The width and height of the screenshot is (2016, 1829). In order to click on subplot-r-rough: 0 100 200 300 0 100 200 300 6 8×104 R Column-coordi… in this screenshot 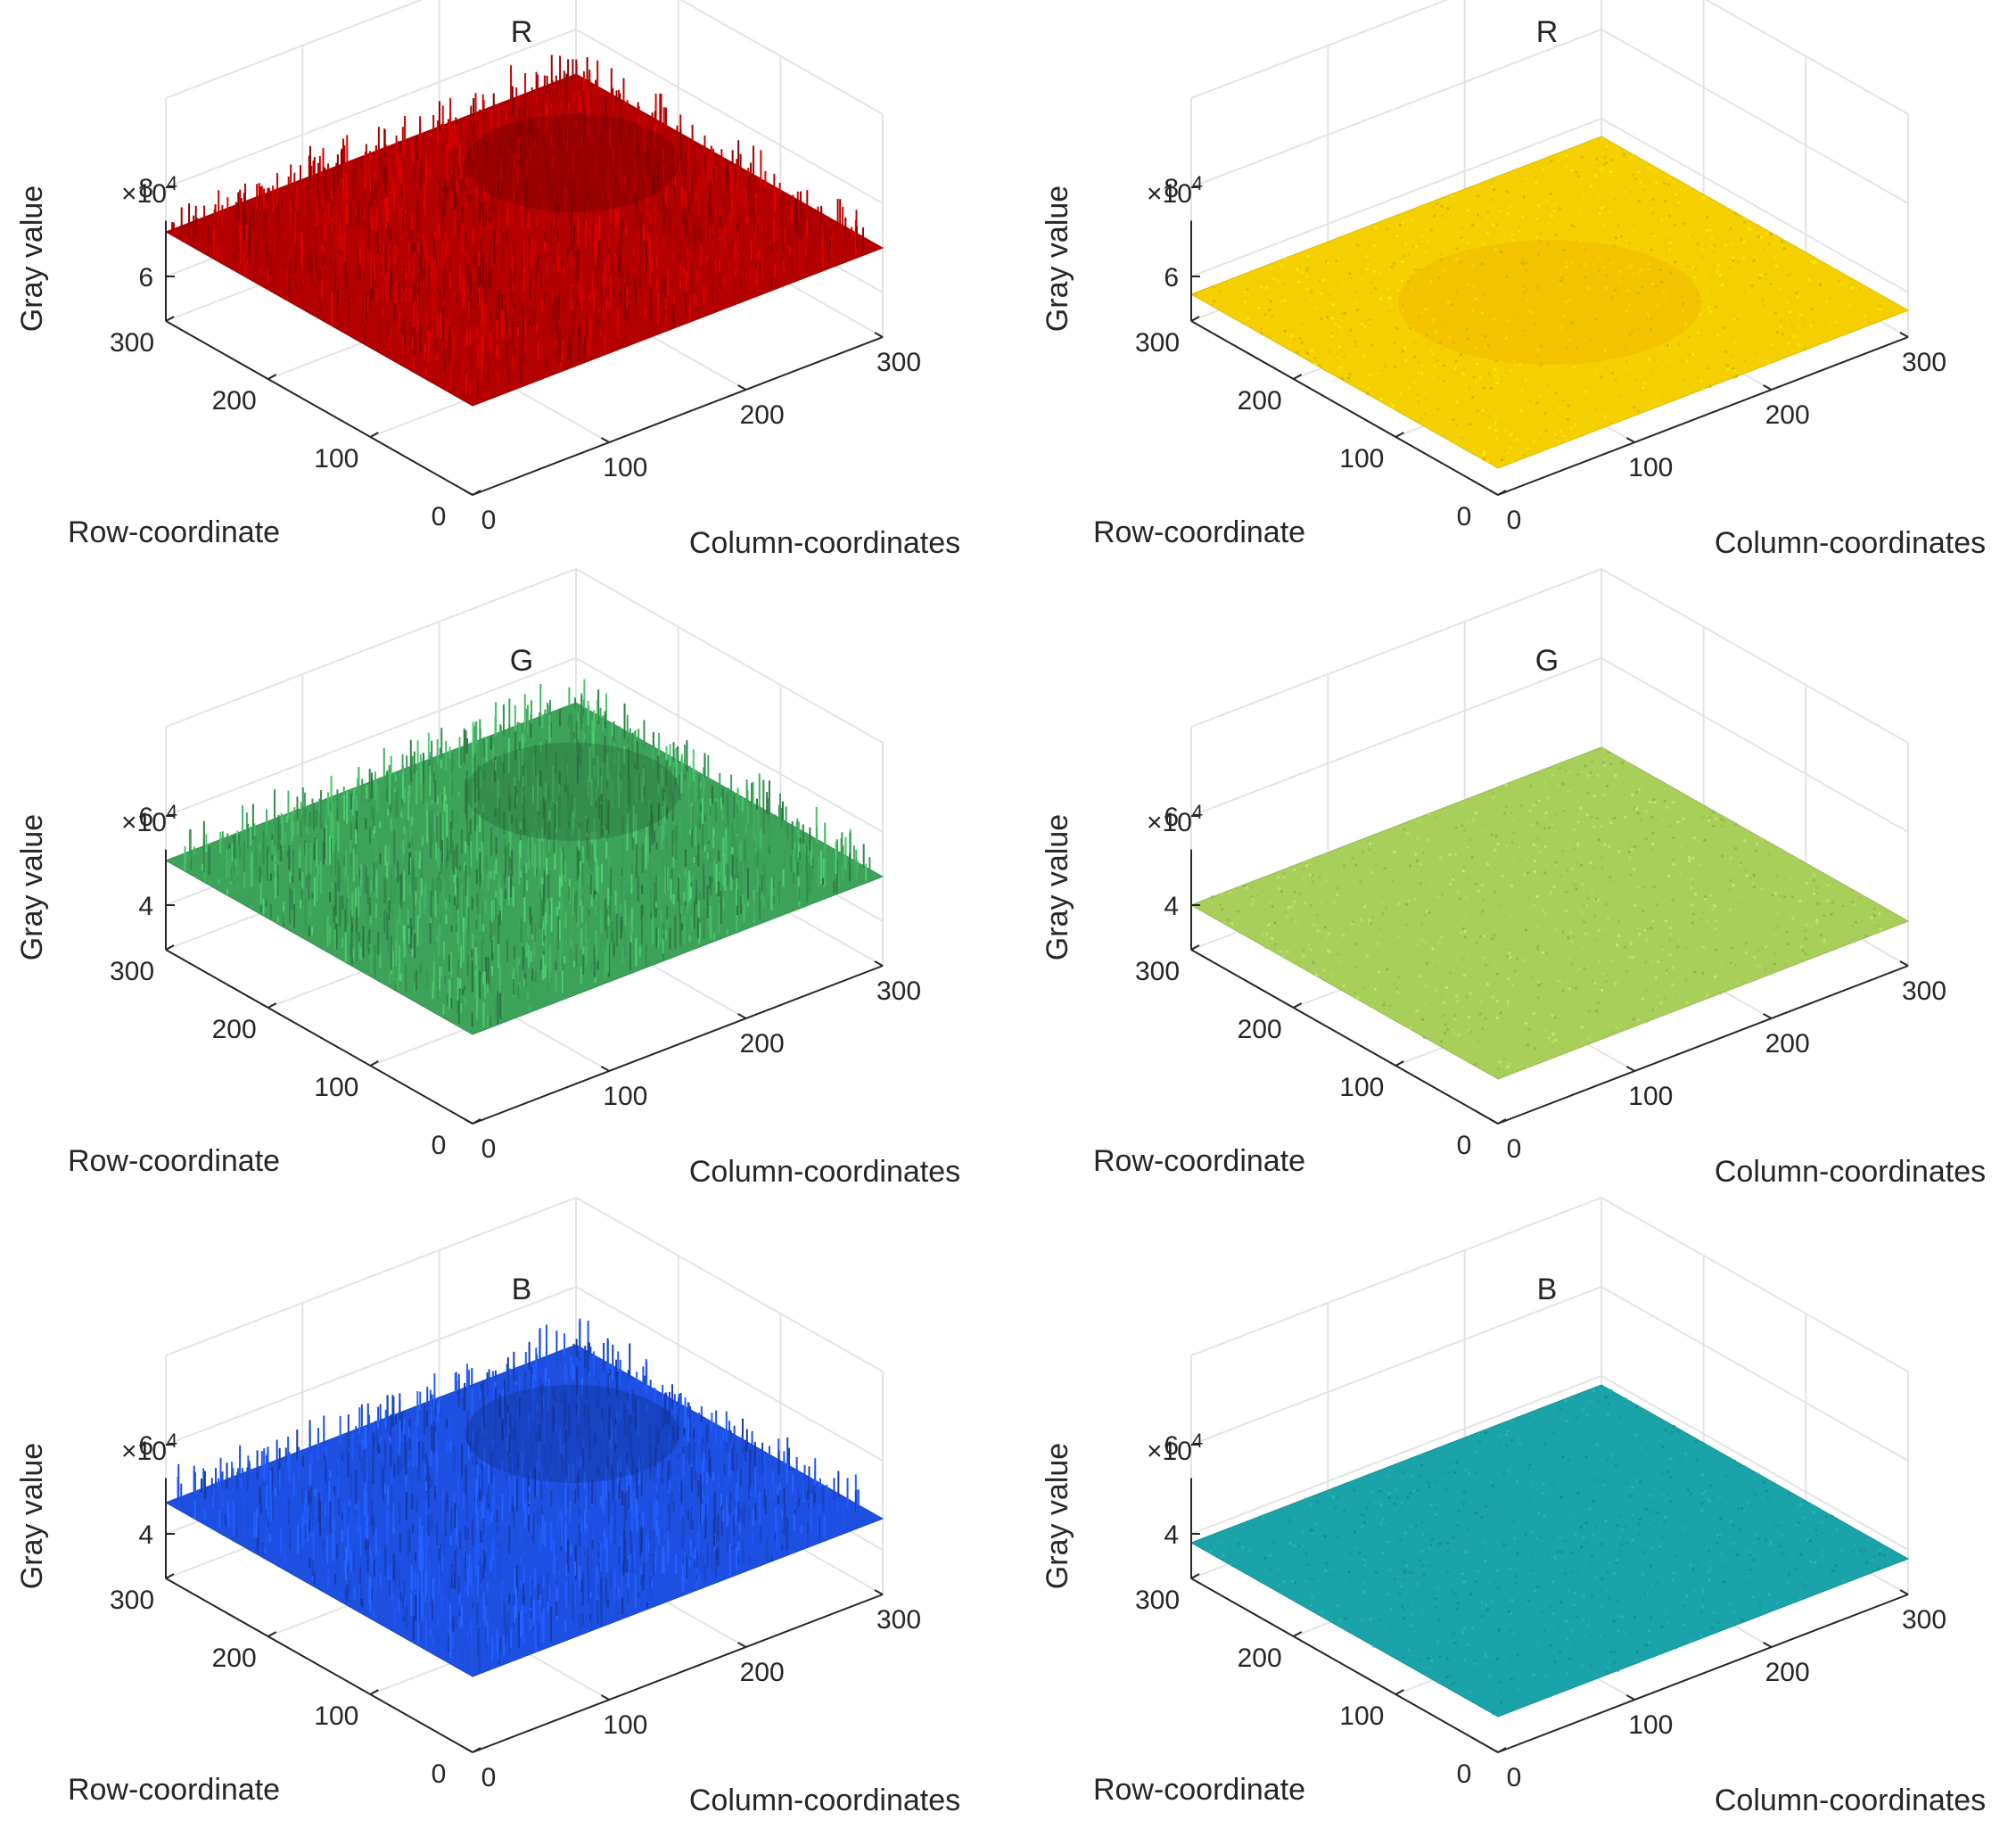, I will do `click(487, 280)`.